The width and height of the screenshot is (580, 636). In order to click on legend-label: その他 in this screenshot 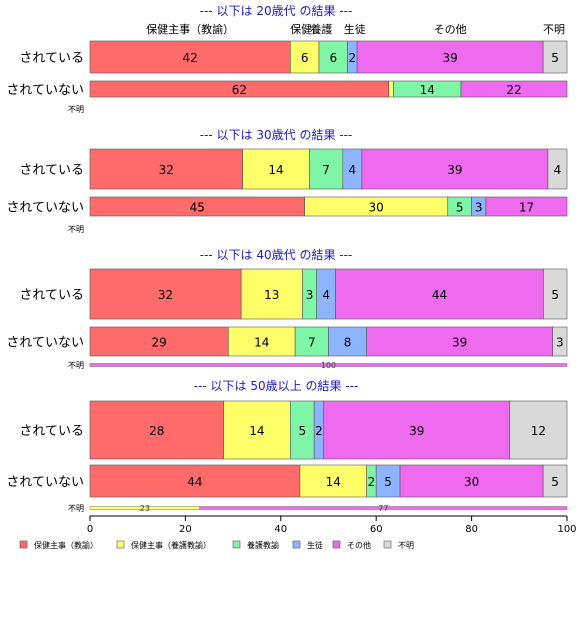, I will do `click(359, 545)`.